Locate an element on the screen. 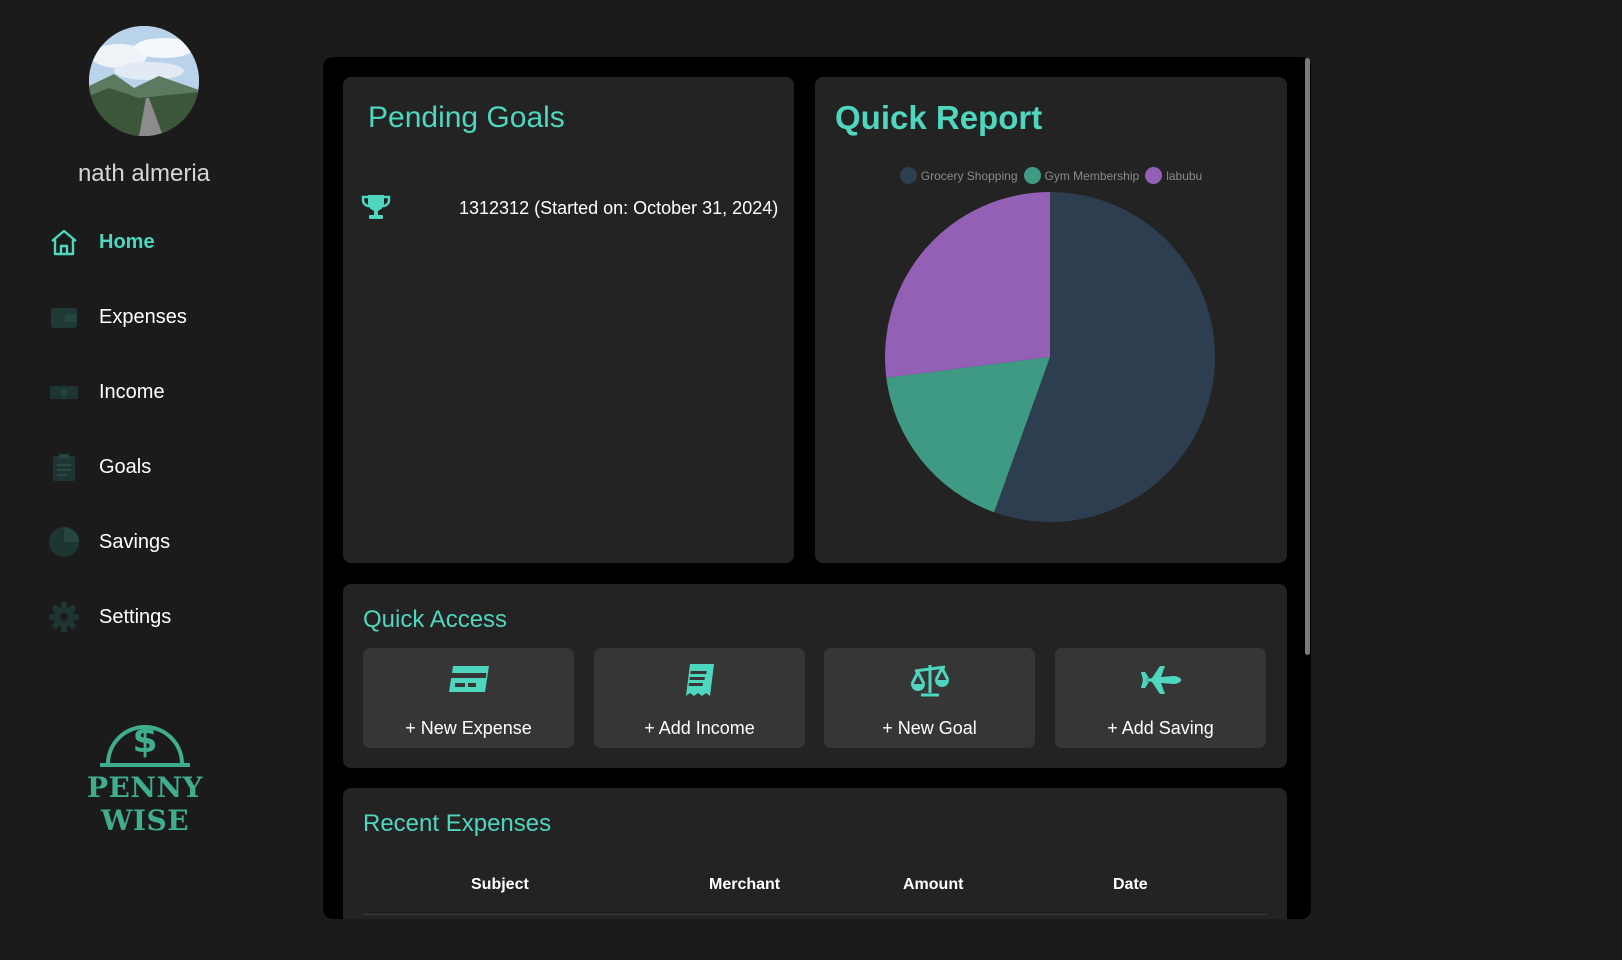  legend-label: Grocery Shopping is located at coordinates (969, 175).